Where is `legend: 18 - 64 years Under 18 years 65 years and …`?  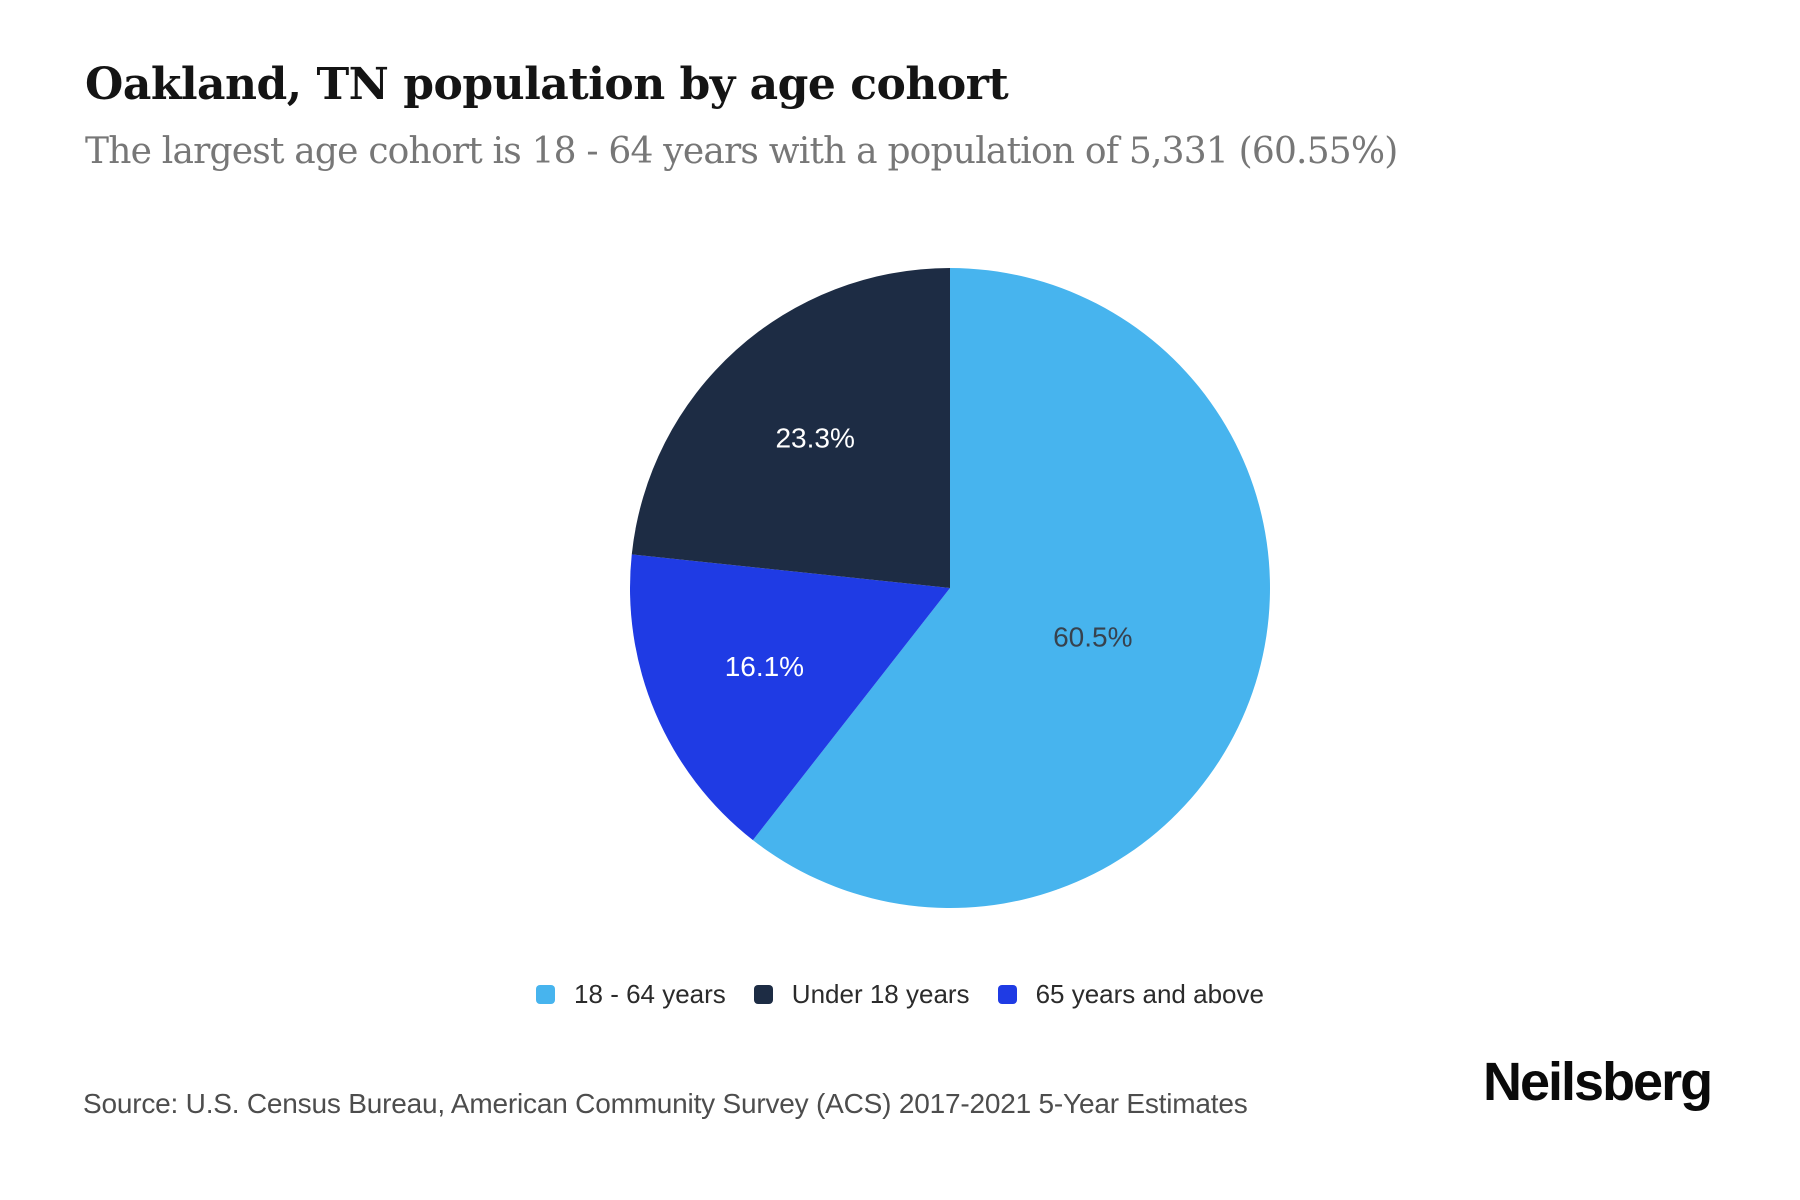
legend: 18 - 64 years Under 18 years 65 years and … is located at coordinates (900, 994).